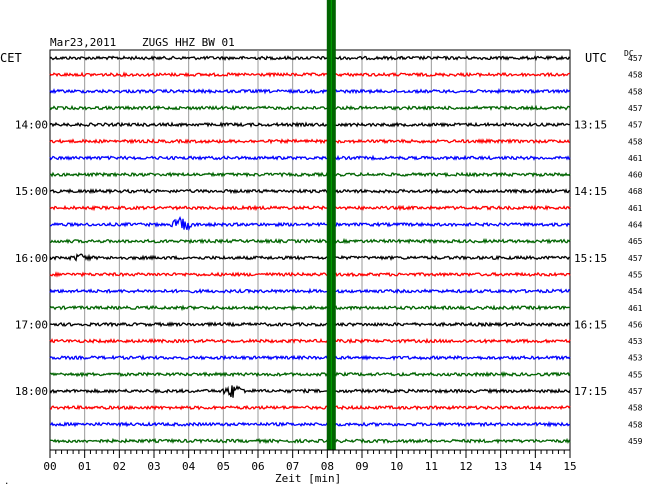  I want to click on x-tick-label: 02, so click(119, 466).